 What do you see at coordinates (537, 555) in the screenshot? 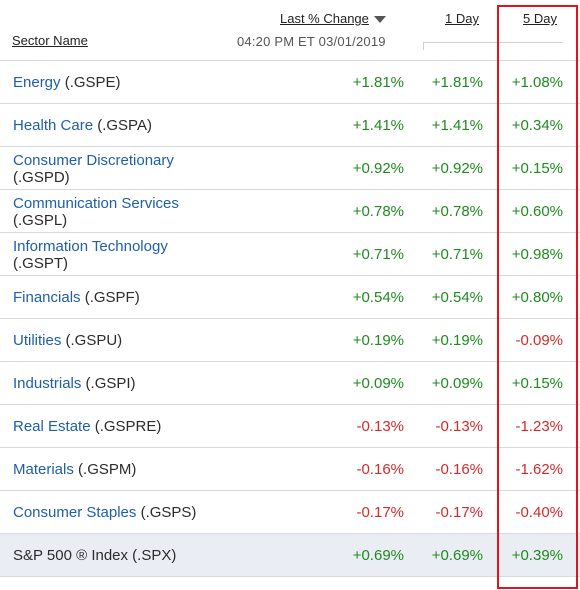
I see `five-day-value: +0.39%` at bounding box center [537, 555].